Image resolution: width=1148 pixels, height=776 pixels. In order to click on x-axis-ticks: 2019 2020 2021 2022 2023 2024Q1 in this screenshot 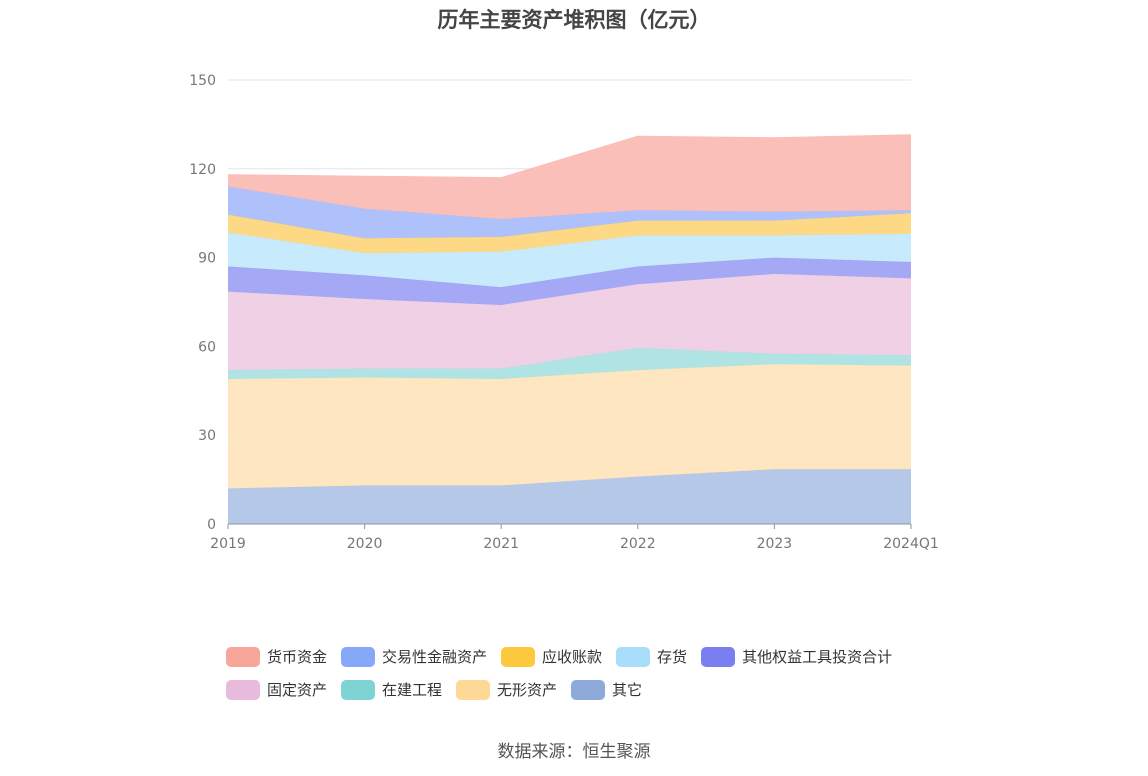, I will do `click(574, 538)`.